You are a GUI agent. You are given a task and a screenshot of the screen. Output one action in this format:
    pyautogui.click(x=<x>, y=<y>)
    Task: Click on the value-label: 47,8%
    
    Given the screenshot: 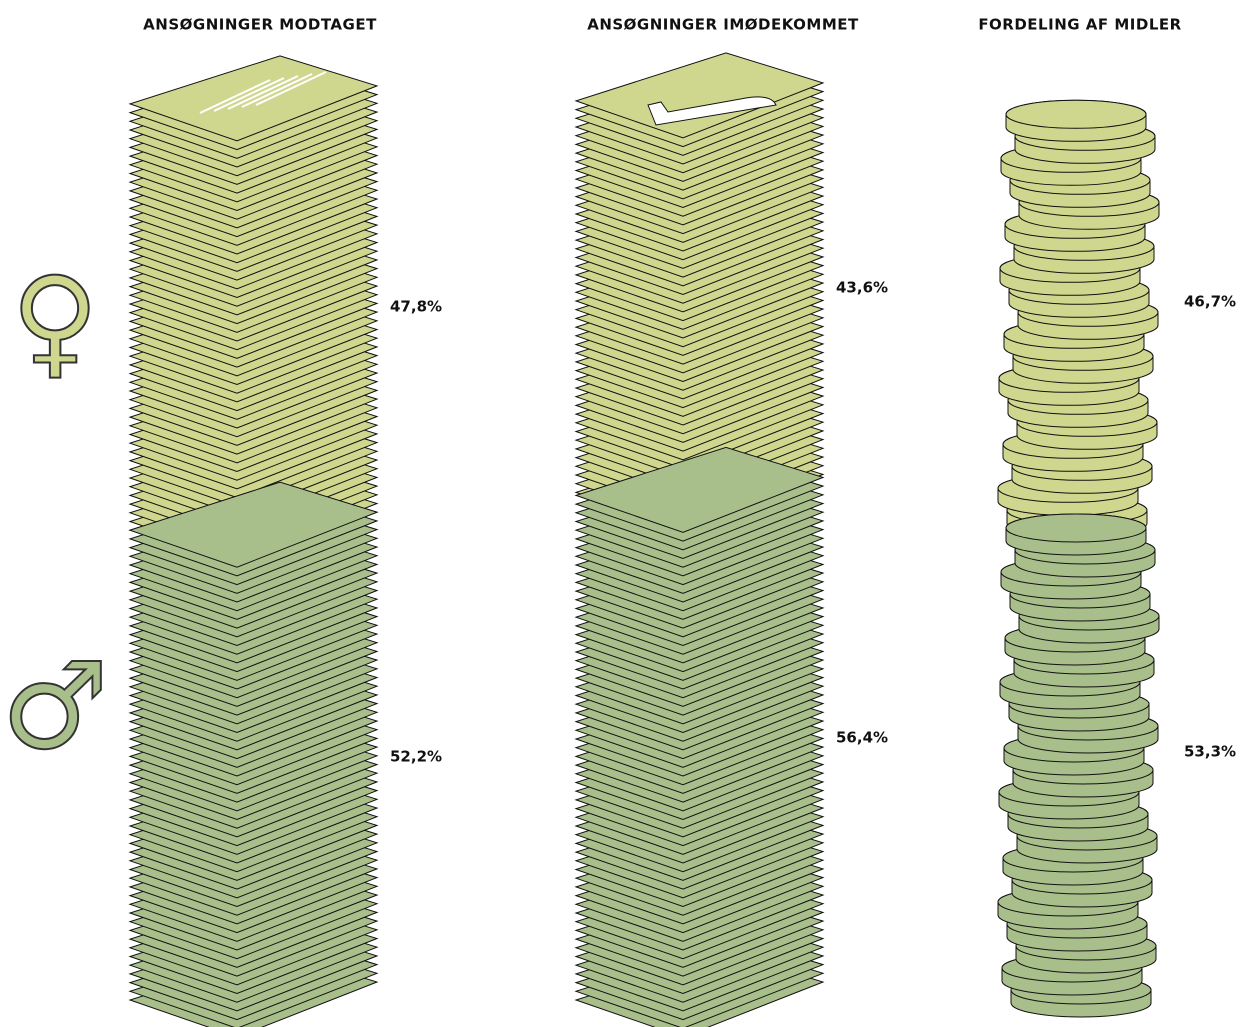 What is the action you would take?
    pyautogui.click(x=416, y=307)
    